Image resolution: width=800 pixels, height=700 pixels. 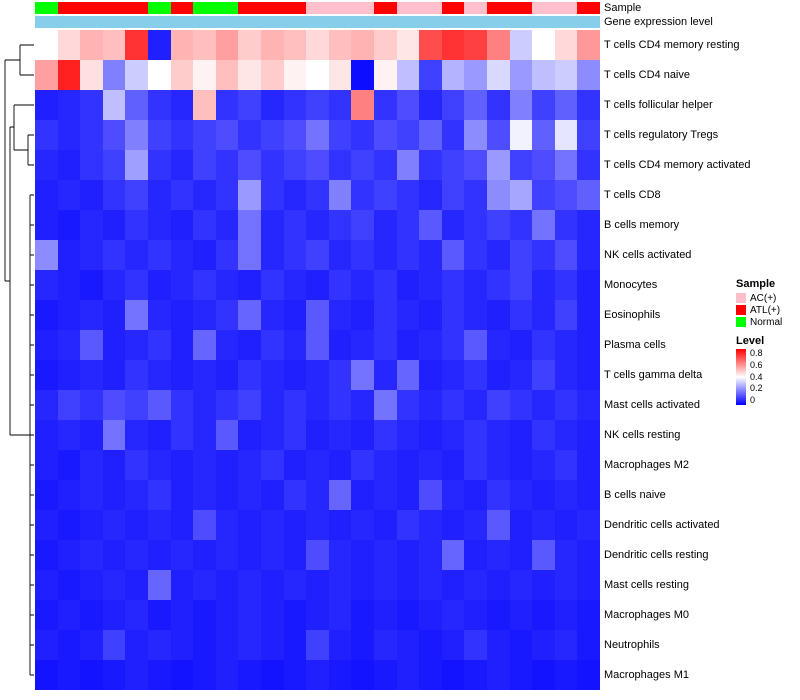 What do you see at coordinates (646, 465) in the screenshot?
I see `row-label: Macrophages M2` at bounding box center [646, 465].